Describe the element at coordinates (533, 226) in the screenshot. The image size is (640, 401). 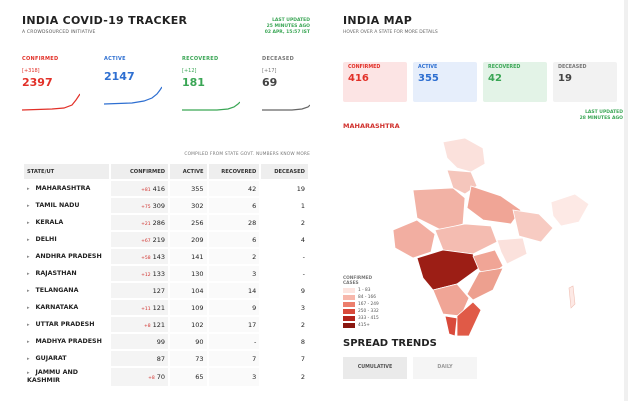
I see `map-state-east` at that location.